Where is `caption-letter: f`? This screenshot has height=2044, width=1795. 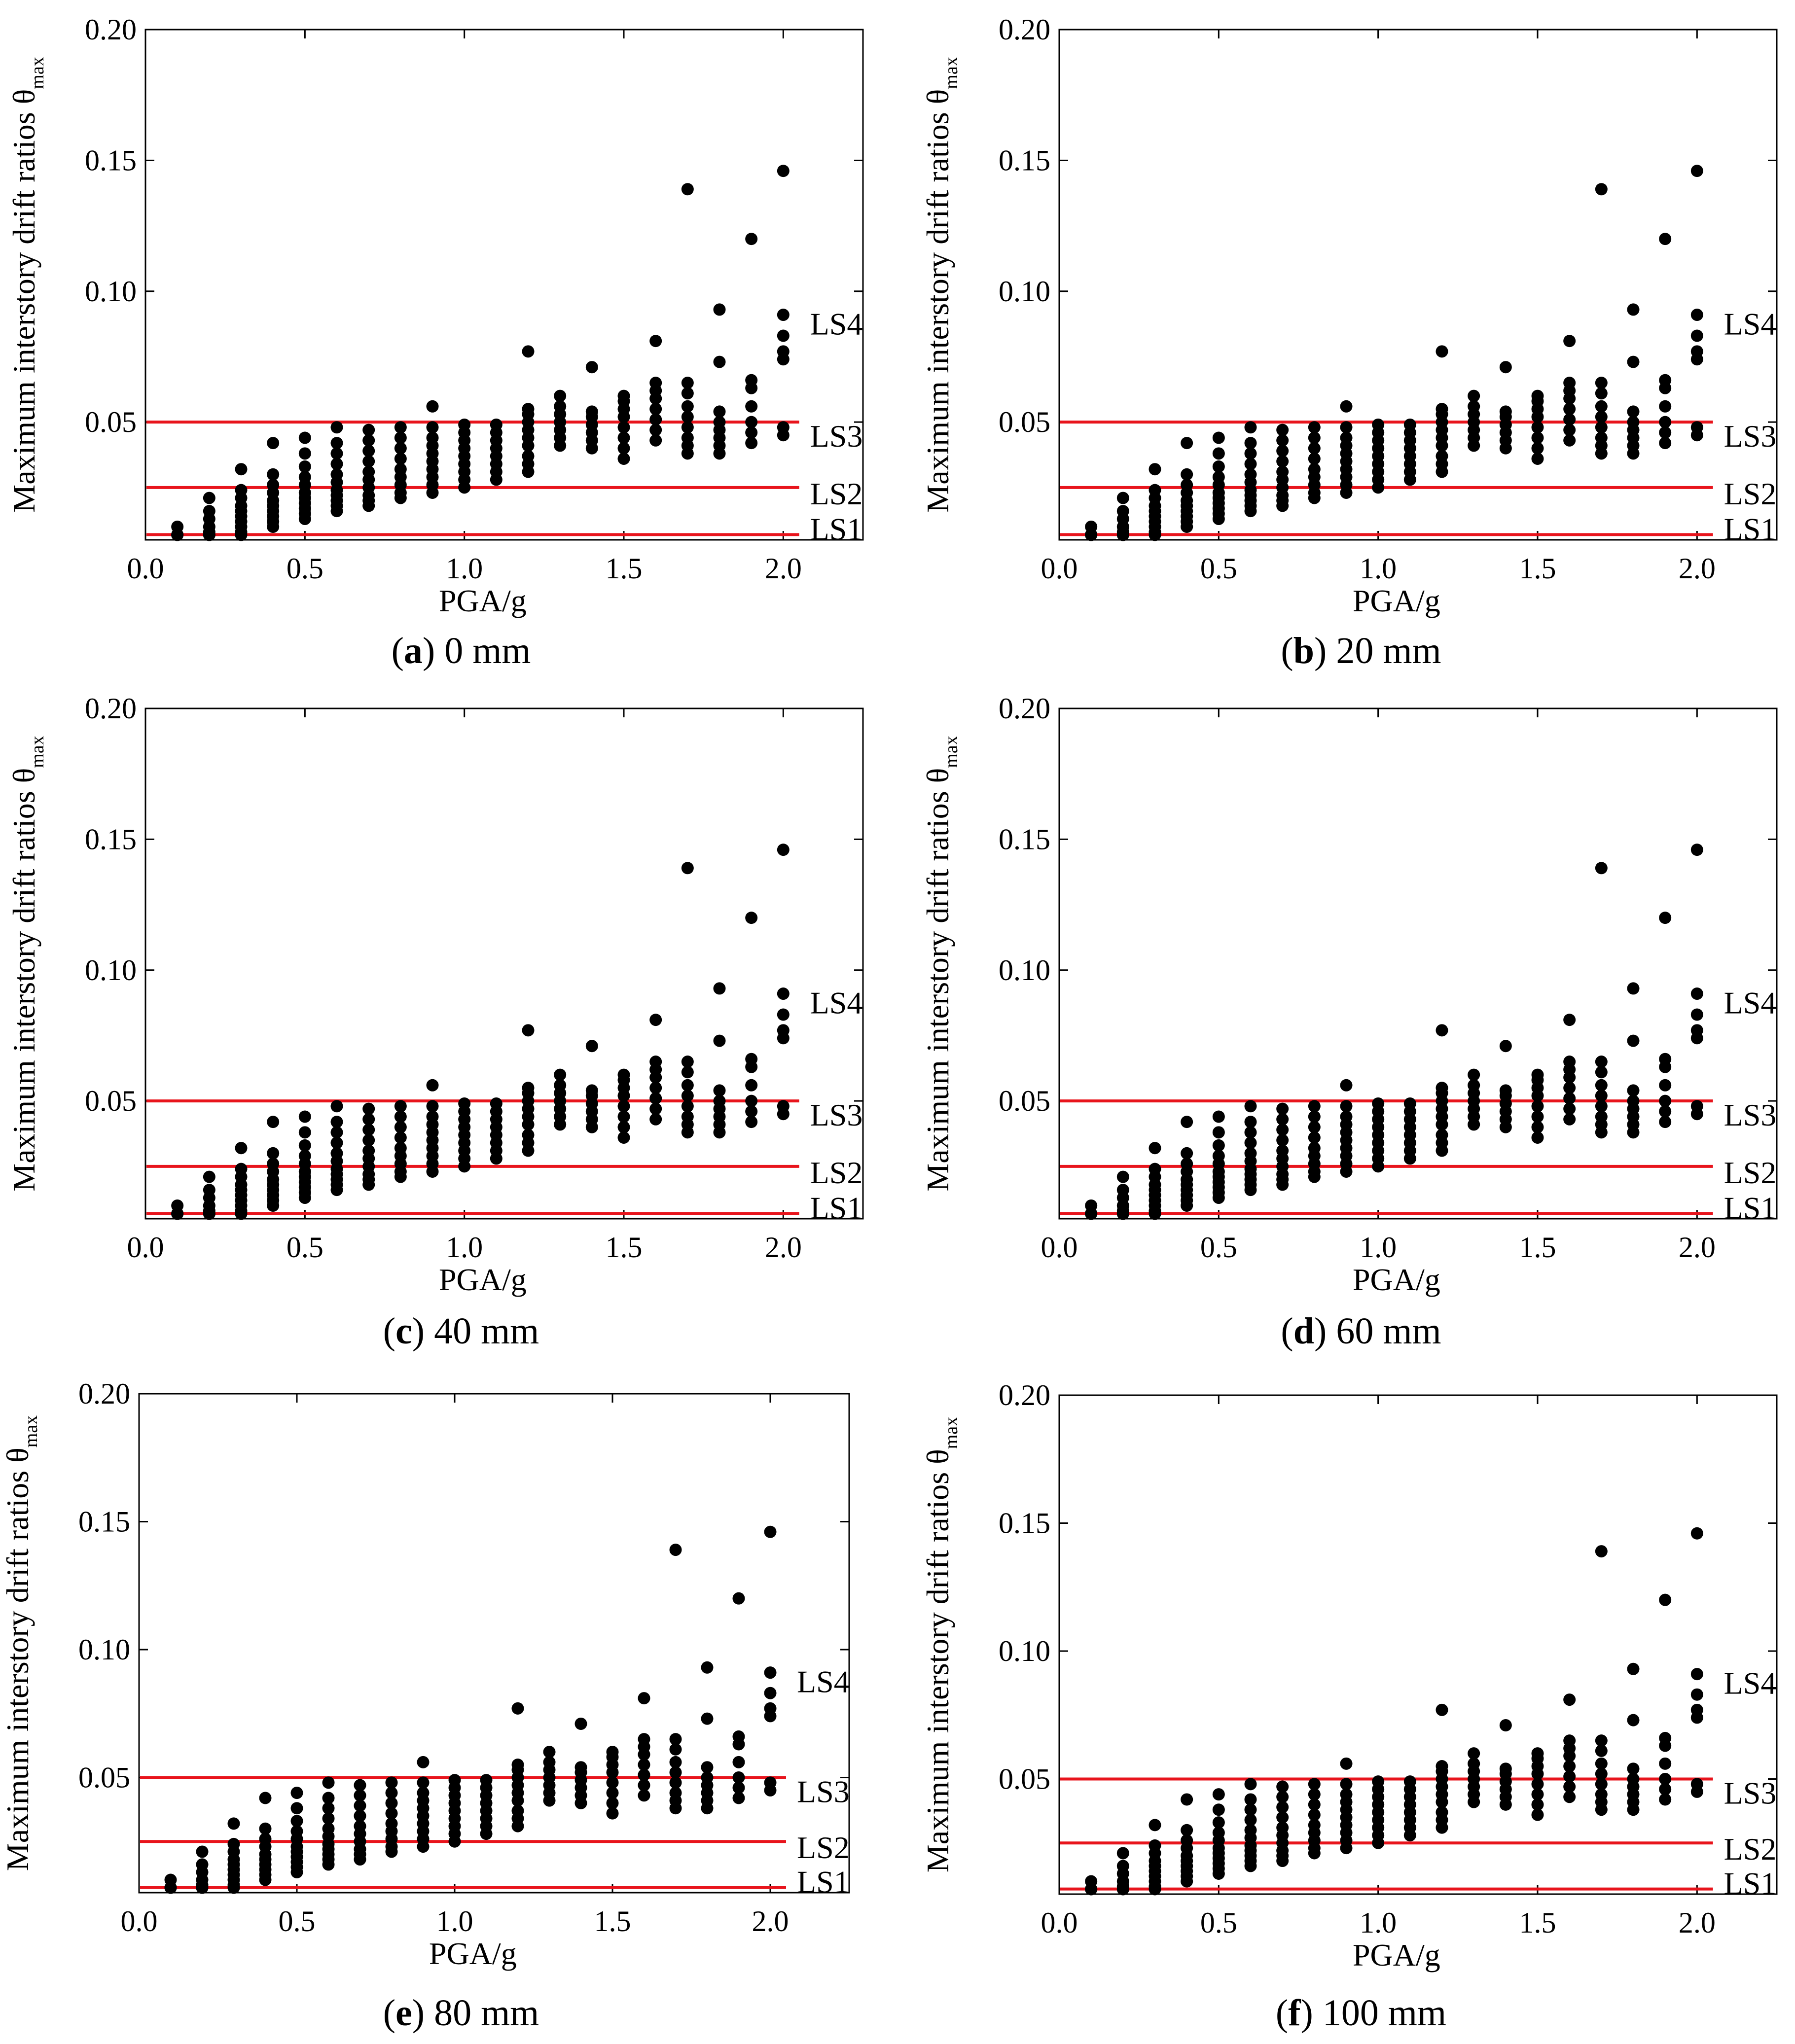
caption-letter: f is located at coordinates (1294, 2013).